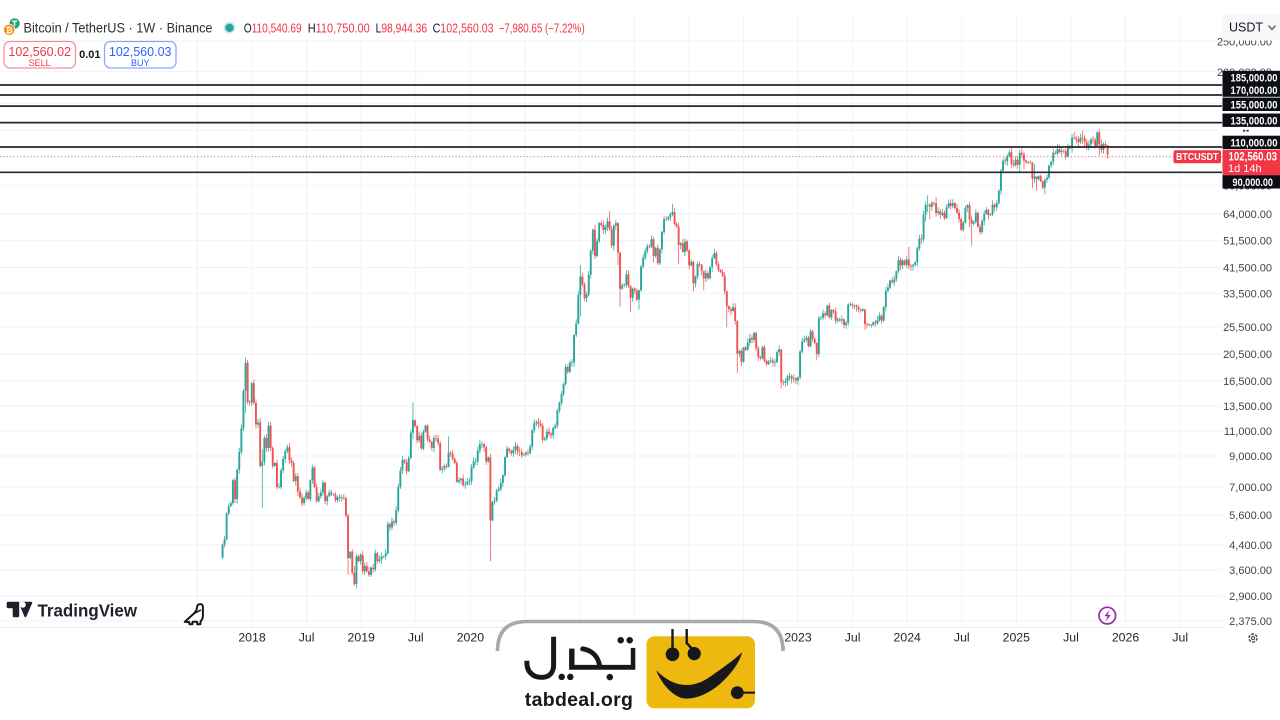  Describe the element at coordinates (1247, 382) in the screenshot. I see `svg-text: 16,500.00` at that location.